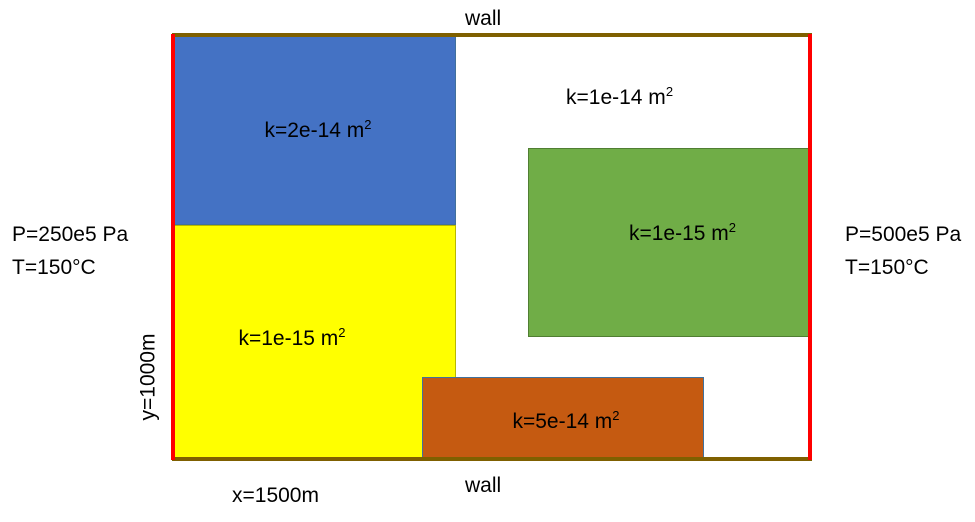 The image size is (975, 522). Describe the element at coordinates (810, 247) in the screenshot. I see `right-boundary-line` at that location.